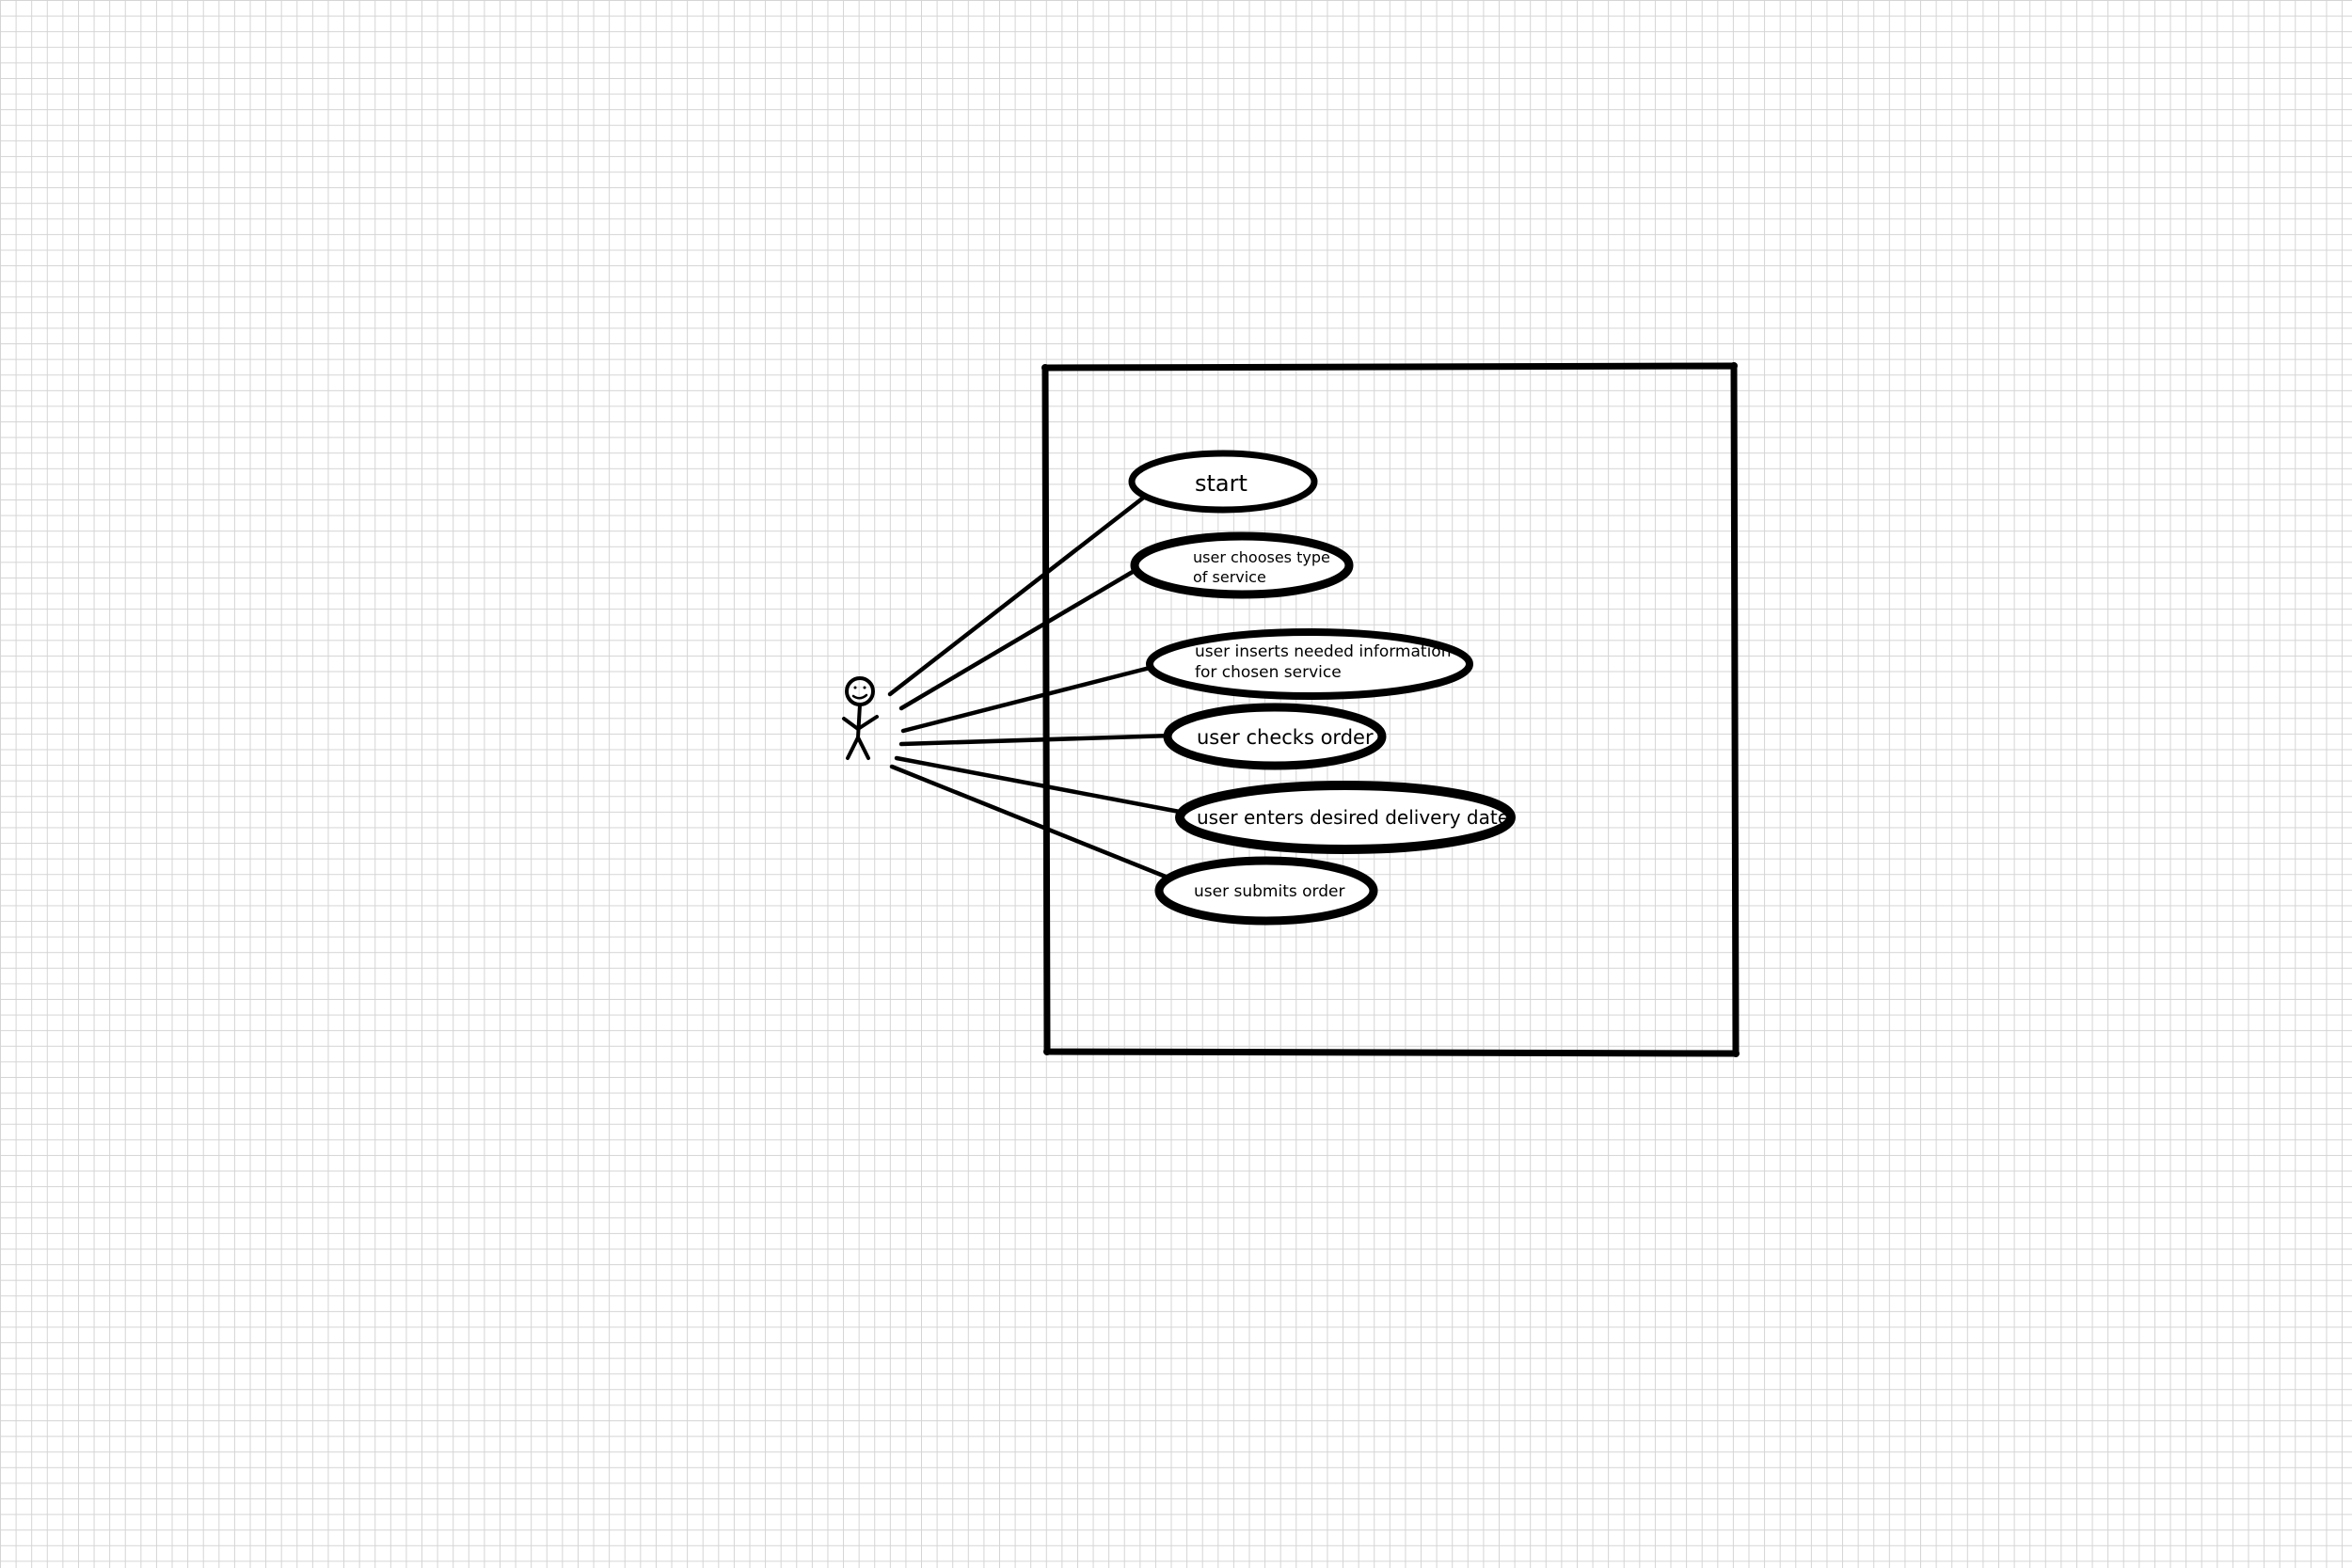 This screenshot has height=1568, width=2352. What do you see at coordinates (1353, 817) in the screenshot?
I see `use-case-label-enter-date: user enters desired delivery date` at bounding box center [1353, 817].